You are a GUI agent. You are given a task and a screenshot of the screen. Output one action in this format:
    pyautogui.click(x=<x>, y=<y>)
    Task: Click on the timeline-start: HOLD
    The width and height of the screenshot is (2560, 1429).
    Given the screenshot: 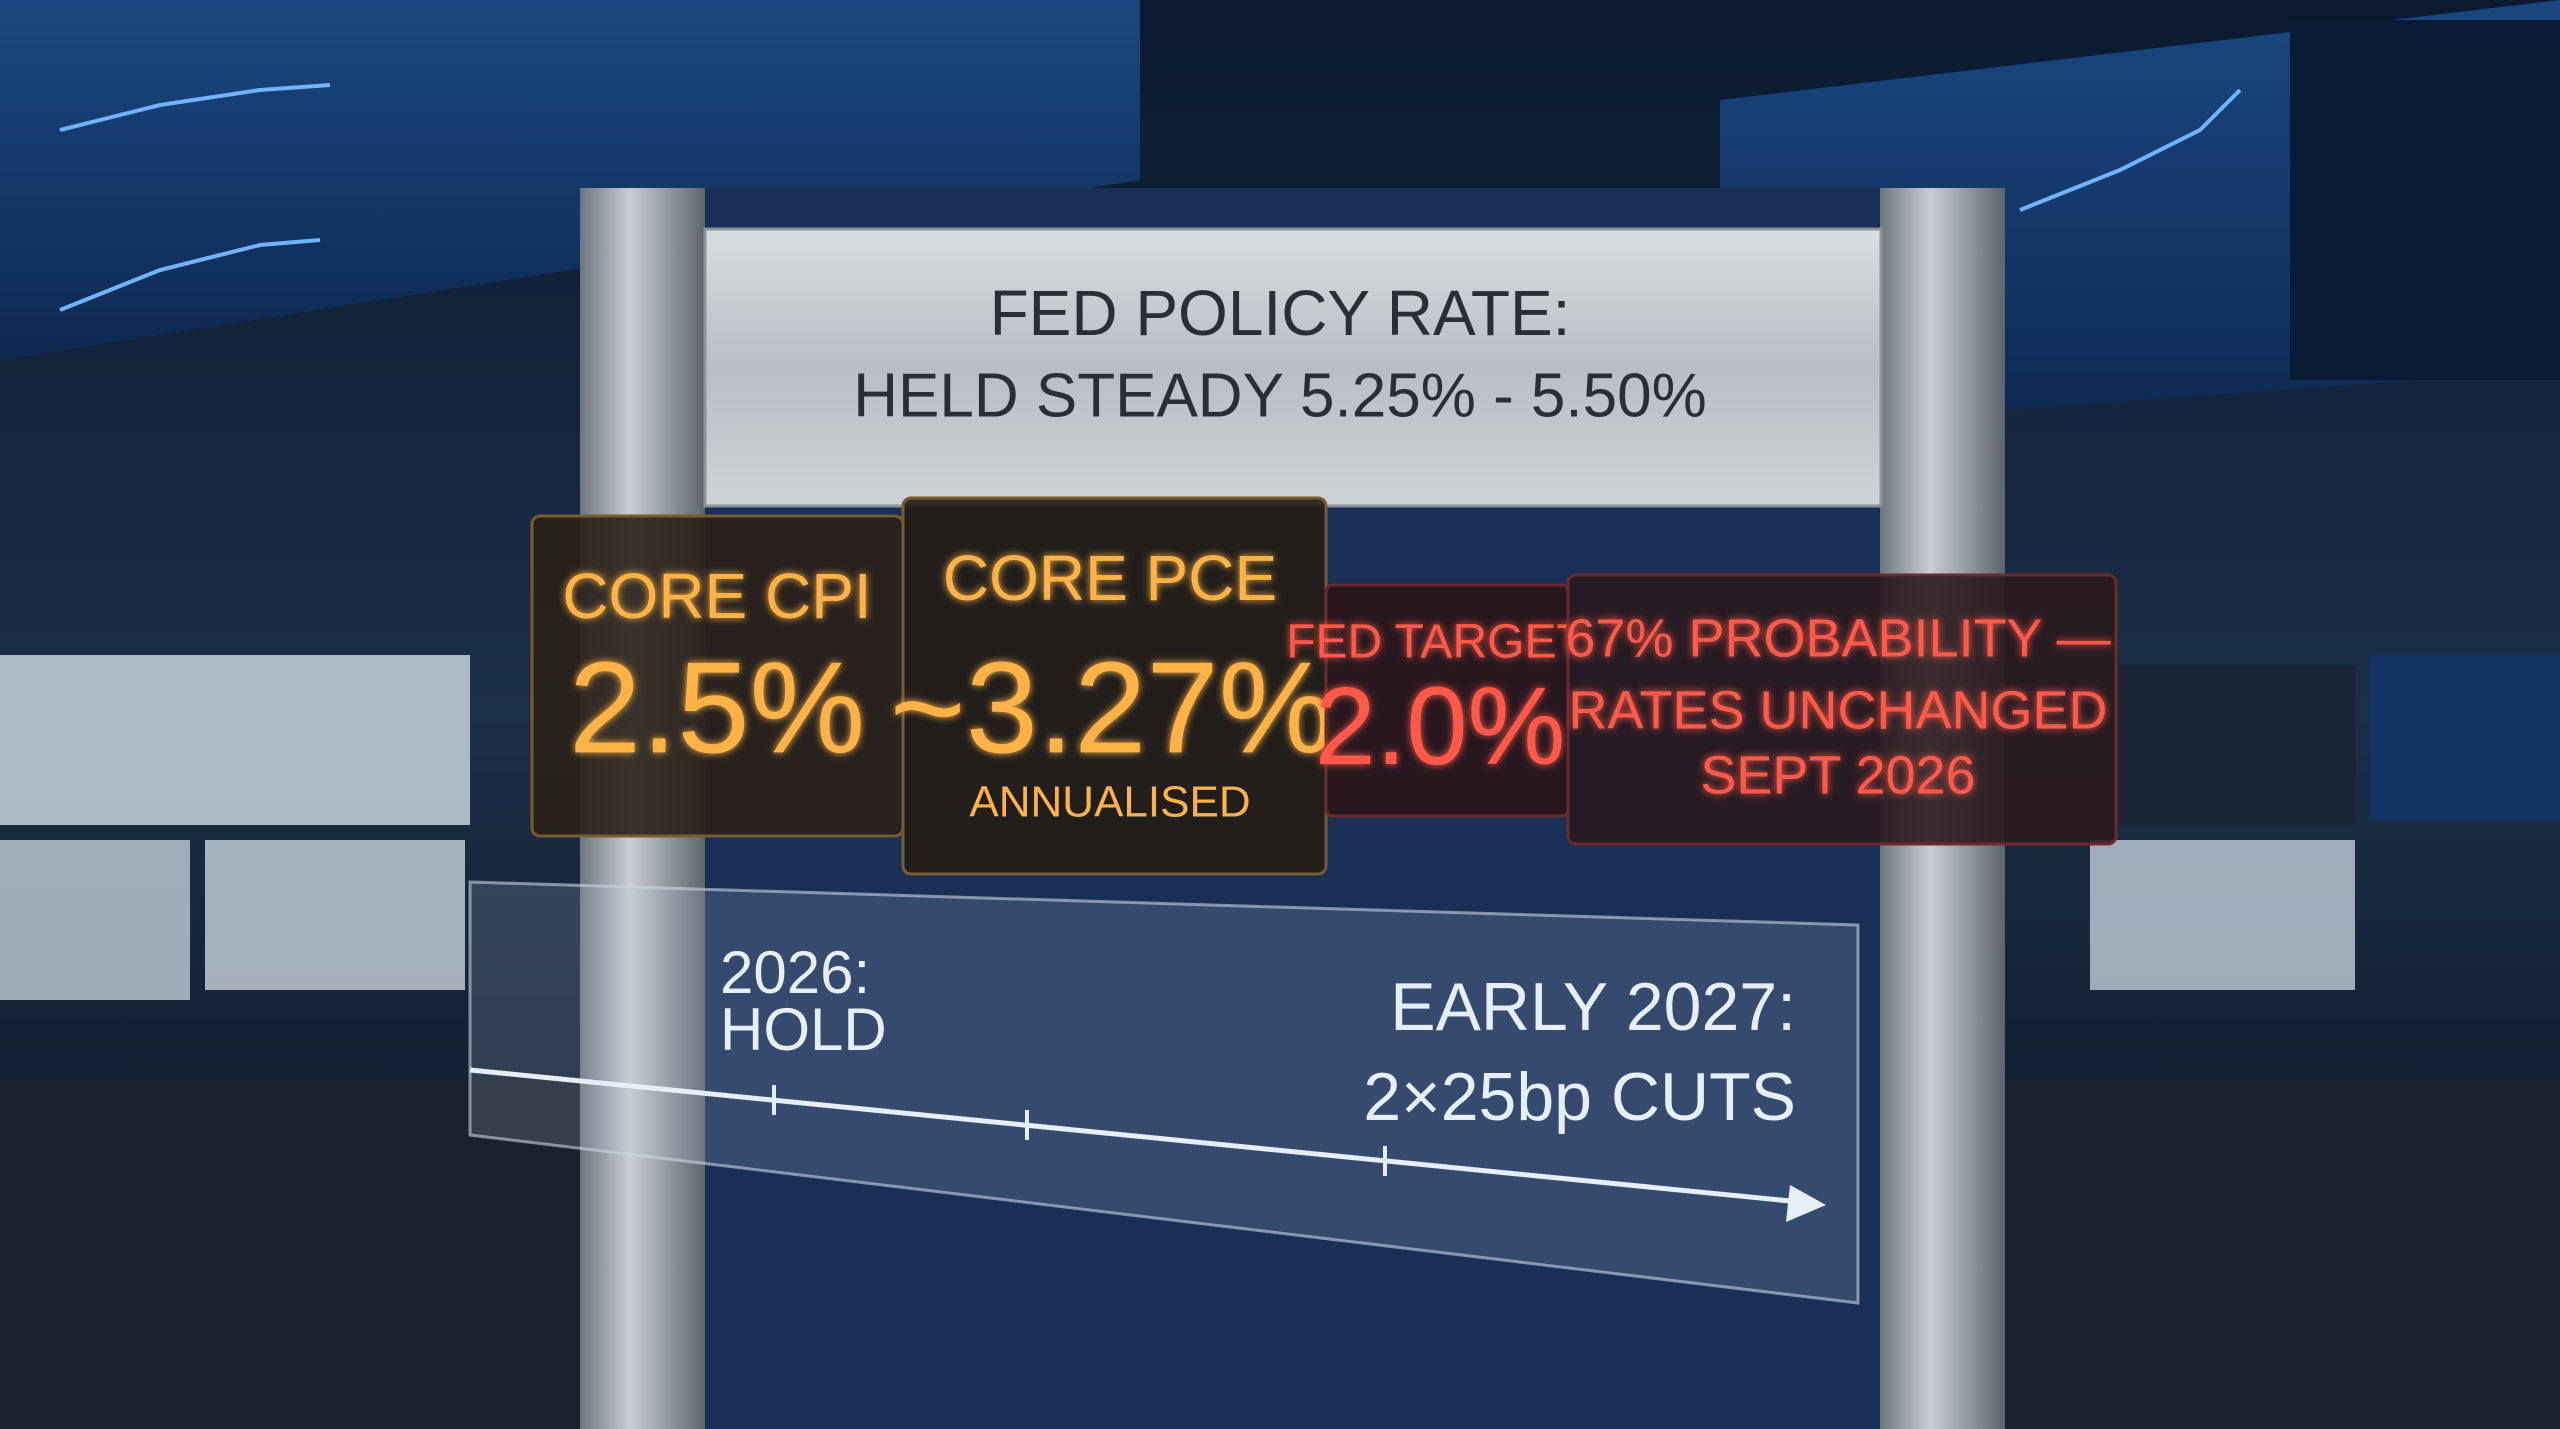 What is the action you would take?
    pyautogui.click(x=803, y=1029)
    